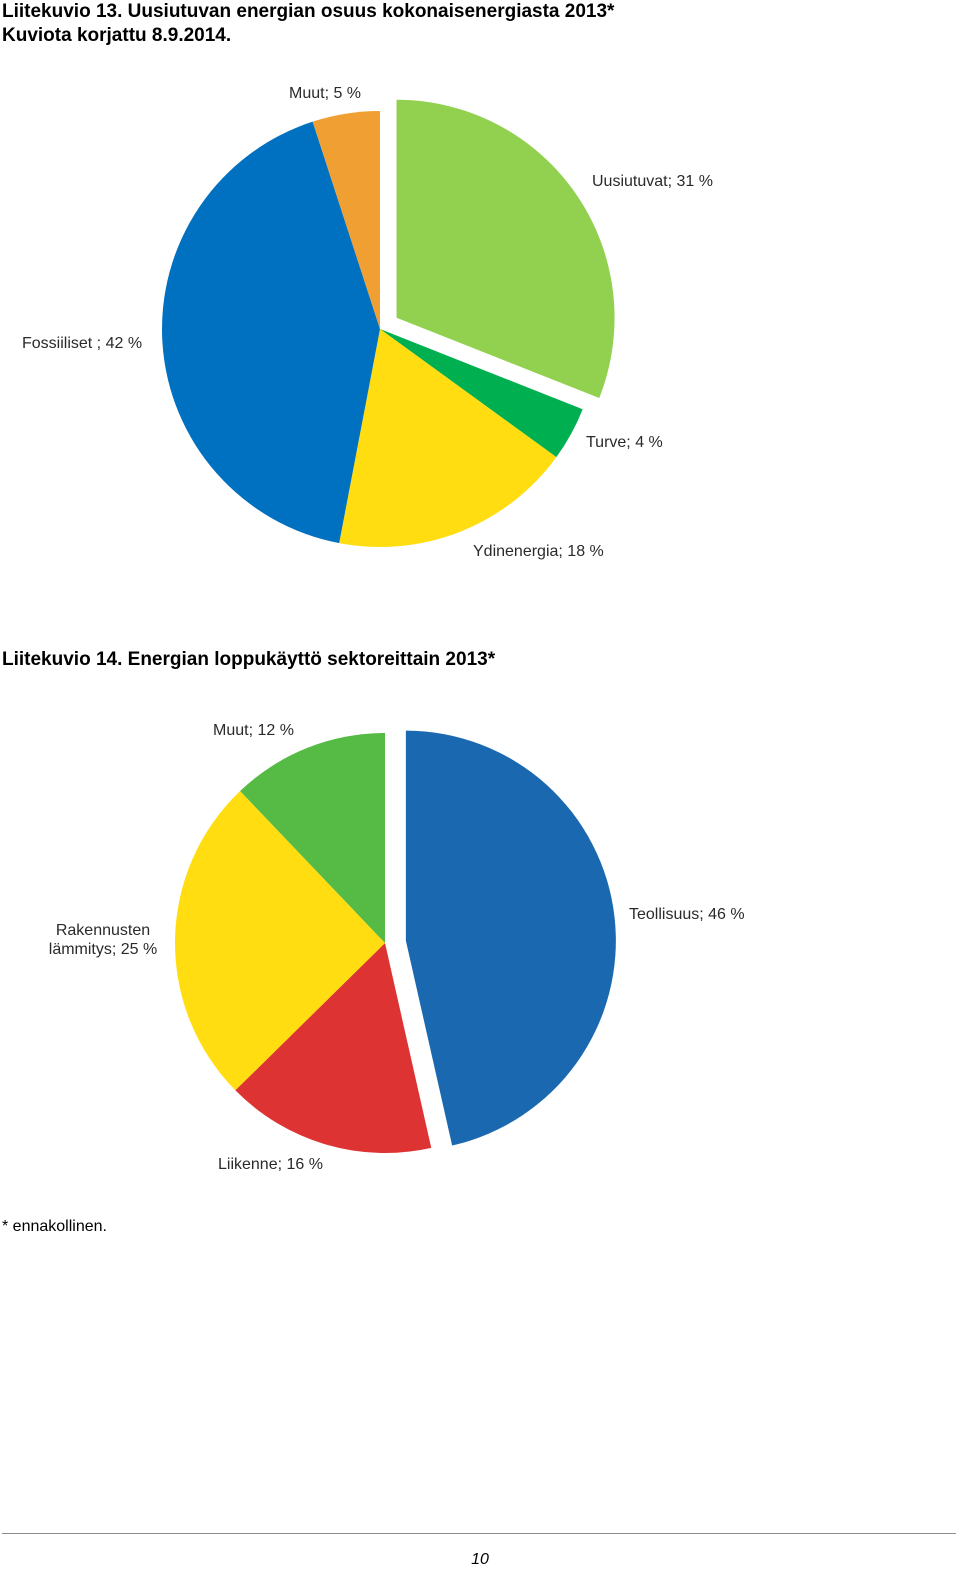 Image resolution: width=960 pixels, height=1572 pixels. I want to click on slice-label-muut: Muut; 12 %, so click(253, 730).